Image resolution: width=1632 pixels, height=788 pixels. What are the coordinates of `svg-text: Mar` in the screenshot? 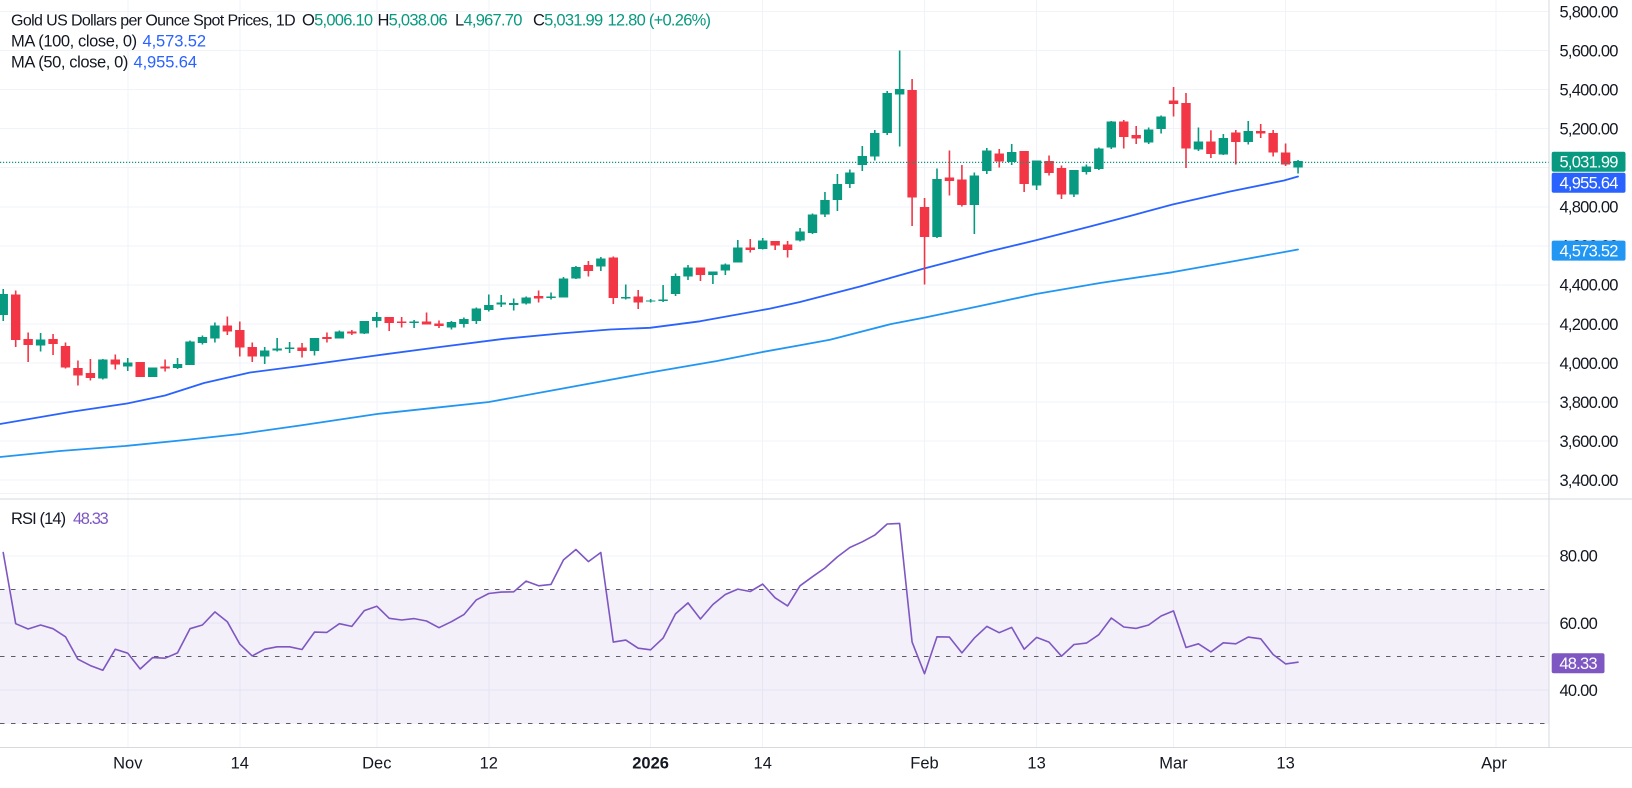 It's located at (1173, 764).